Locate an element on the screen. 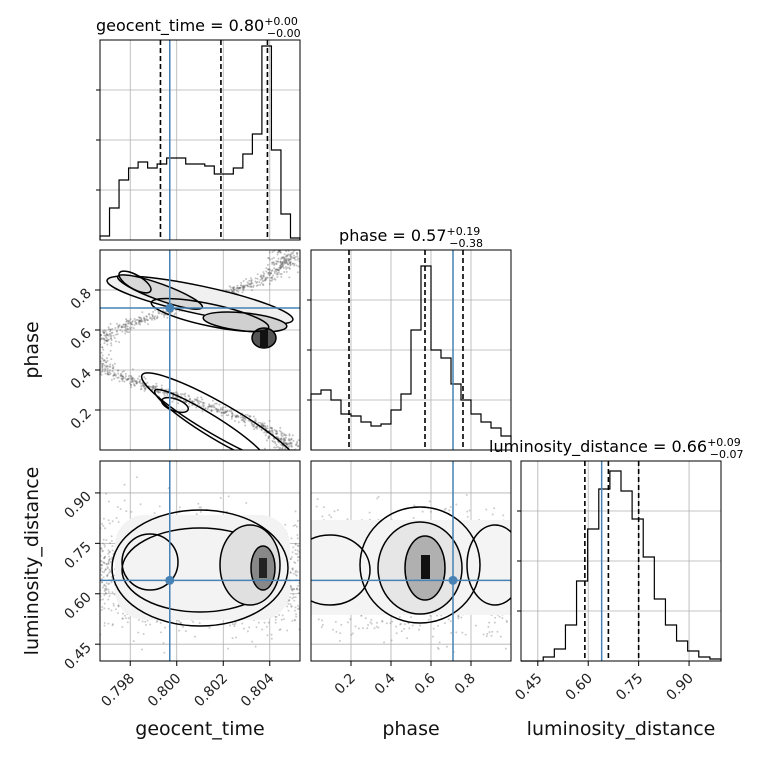  x-axis-label-phase: phase is located at coordinates (410, 729).